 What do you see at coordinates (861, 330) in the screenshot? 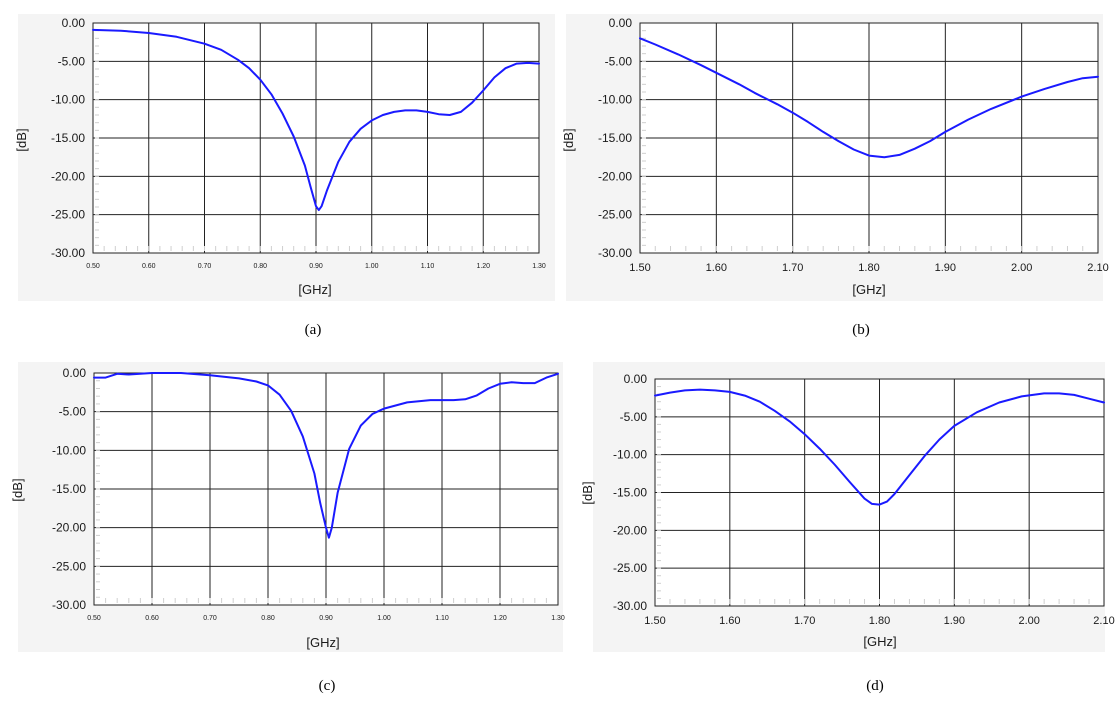
I see `panel-caption: (b)` at bounding box center [861, 330].